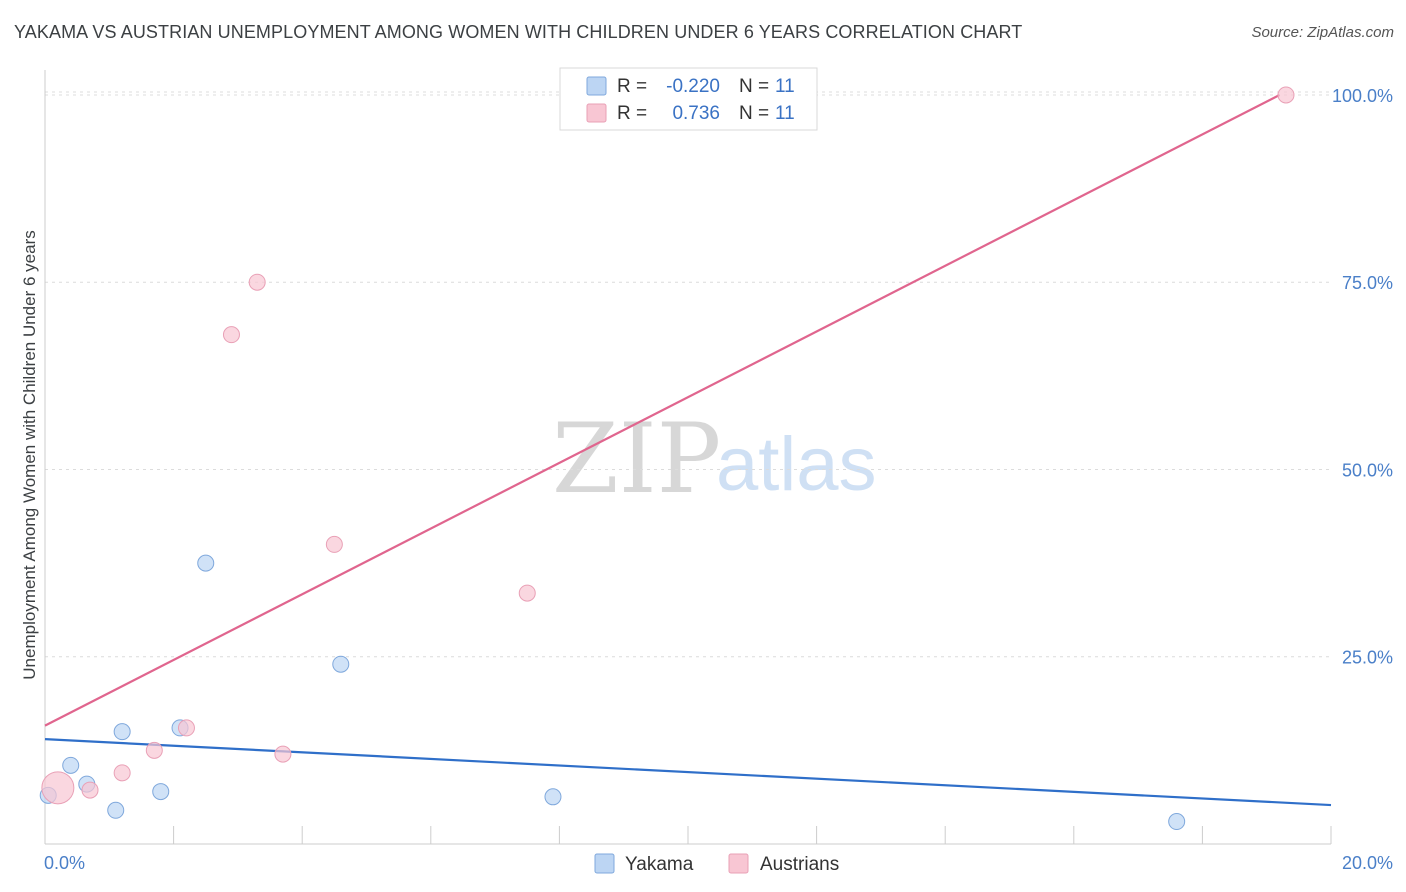 This screenshot has height=892, width=1406. What do you see at coordinates (799, 864) in the screenshot?
I see `bottom-legend-label-austrians: Austrians` at bounding box center [799, 864].